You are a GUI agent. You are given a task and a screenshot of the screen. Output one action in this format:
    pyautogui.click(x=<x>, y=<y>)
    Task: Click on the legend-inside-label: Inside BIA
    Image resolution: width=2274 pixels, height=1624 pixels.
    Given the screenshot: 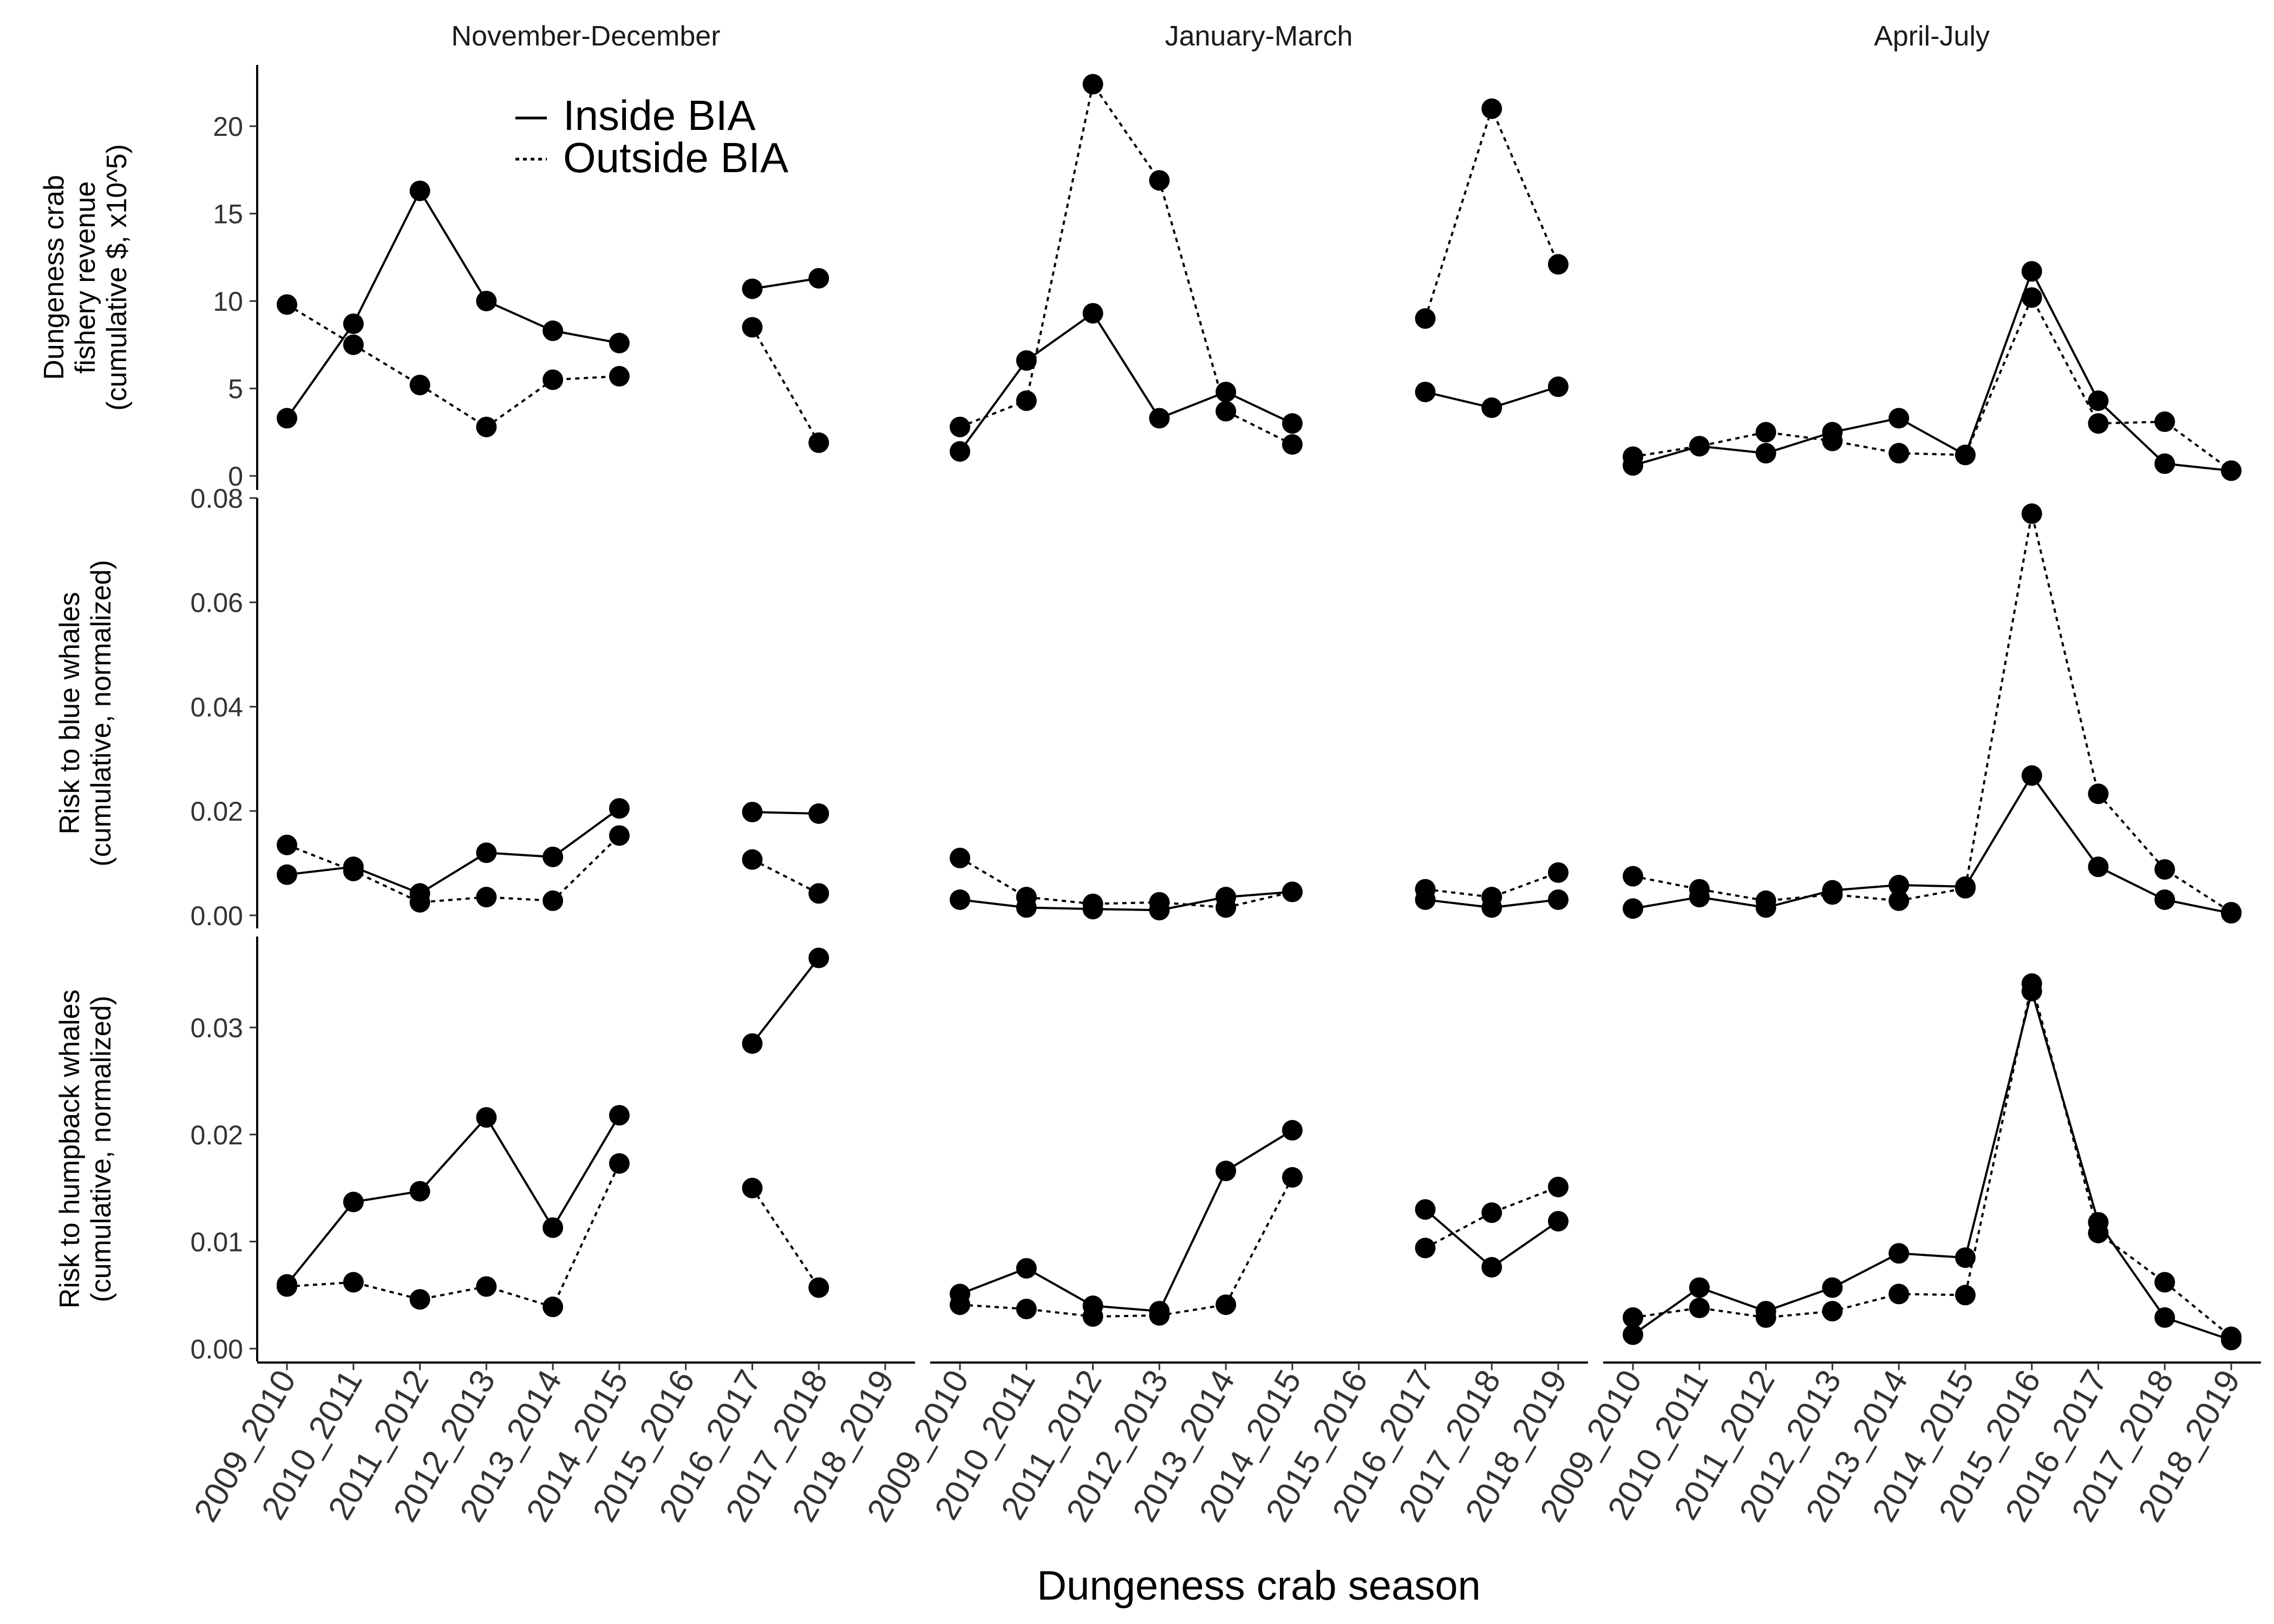 What is the action you would take?
    pyautogui.click(x=659, y=115)
    